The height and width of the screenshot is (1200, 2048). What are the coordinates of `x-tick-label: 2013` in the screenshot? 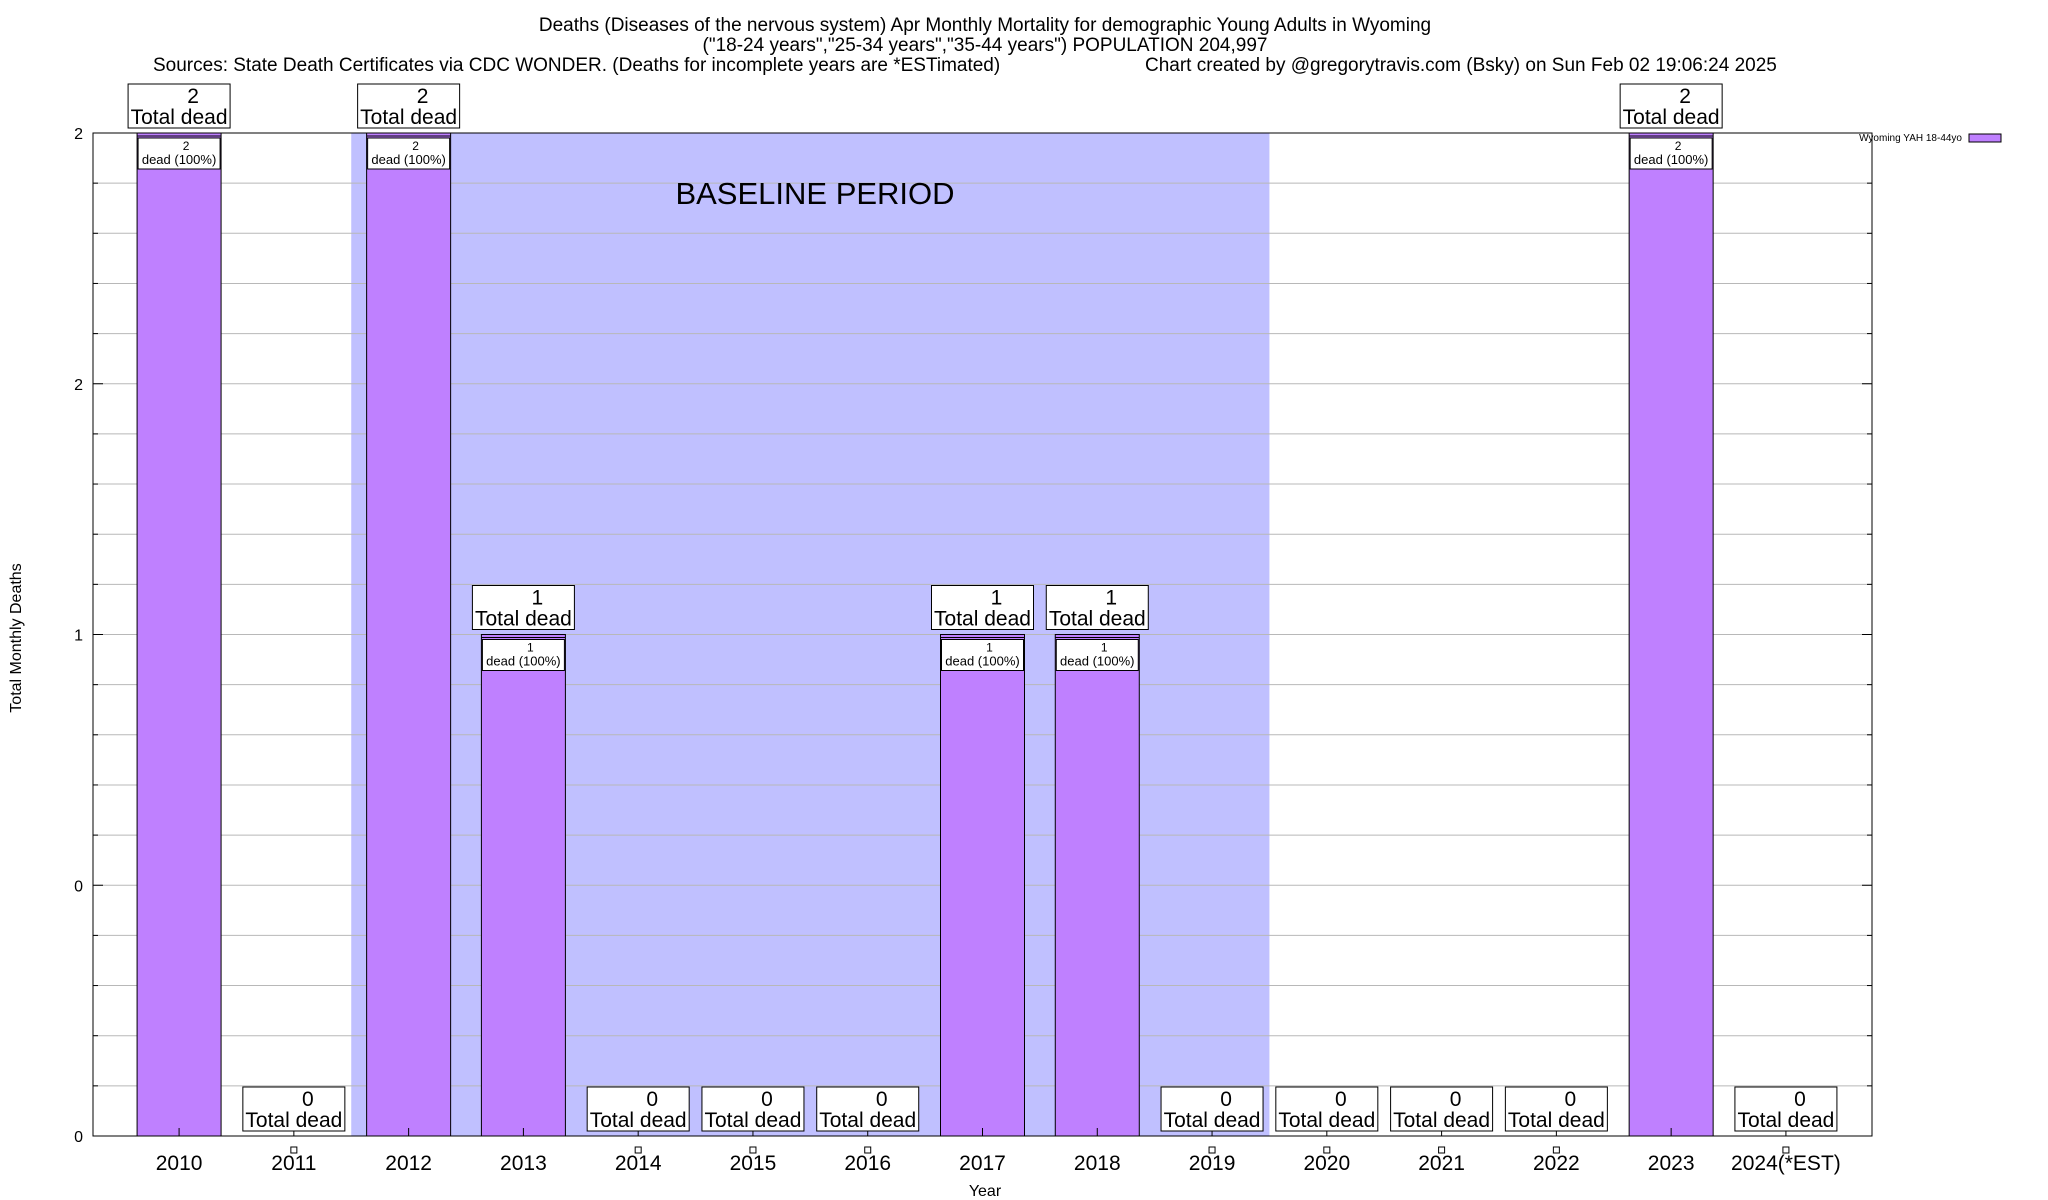 It's located at (523, 1163).